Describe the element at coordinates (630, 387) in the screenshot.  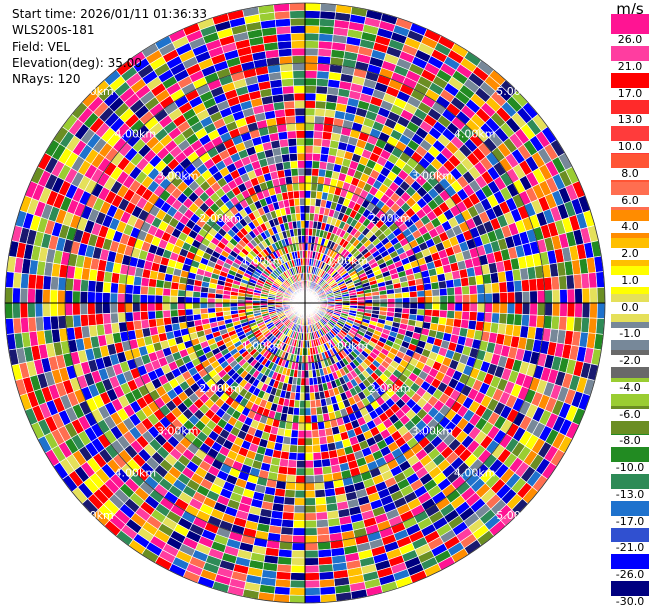
I see `colorbar-tick-label: -4.0` at that location.